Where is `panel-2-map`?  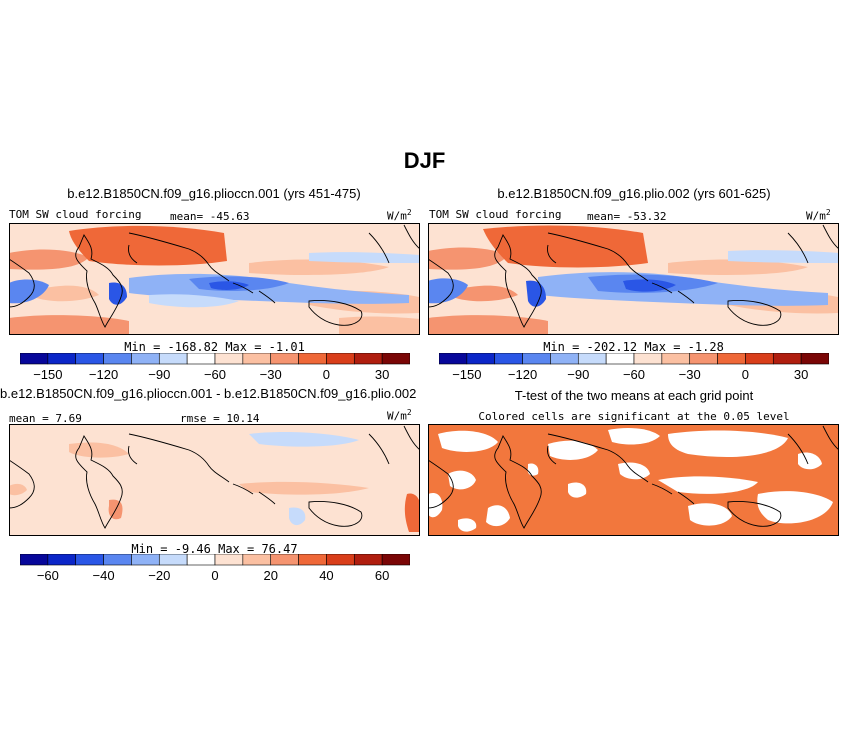
panel-2-map is located at coordinates (633, 279).